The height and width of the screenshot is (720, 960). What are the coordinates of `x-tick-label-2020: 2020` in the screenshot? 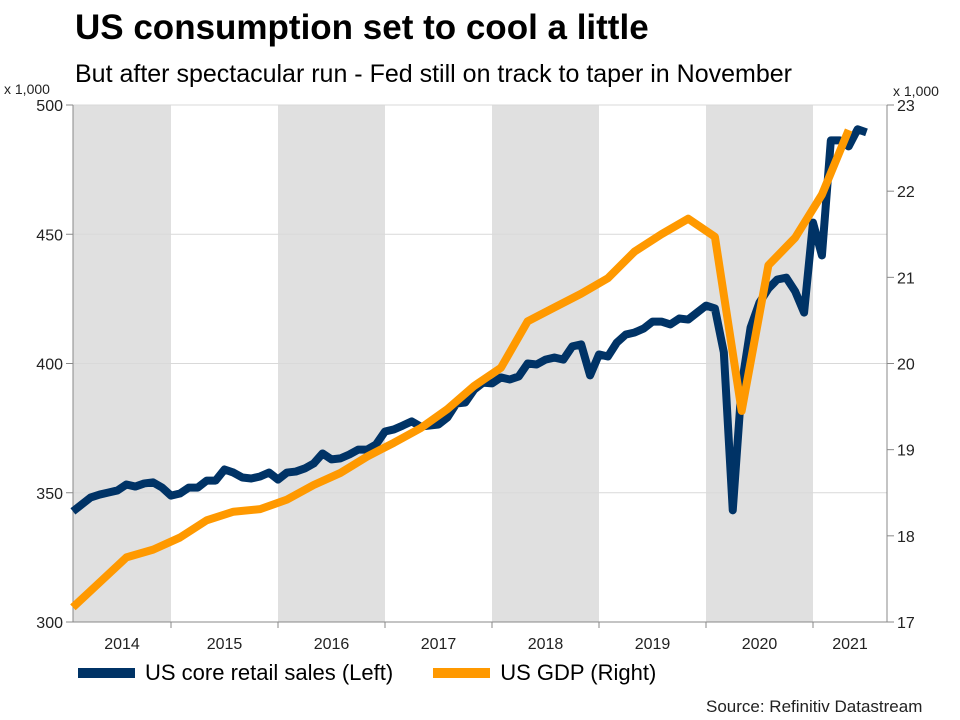 It's located at (760, 644).